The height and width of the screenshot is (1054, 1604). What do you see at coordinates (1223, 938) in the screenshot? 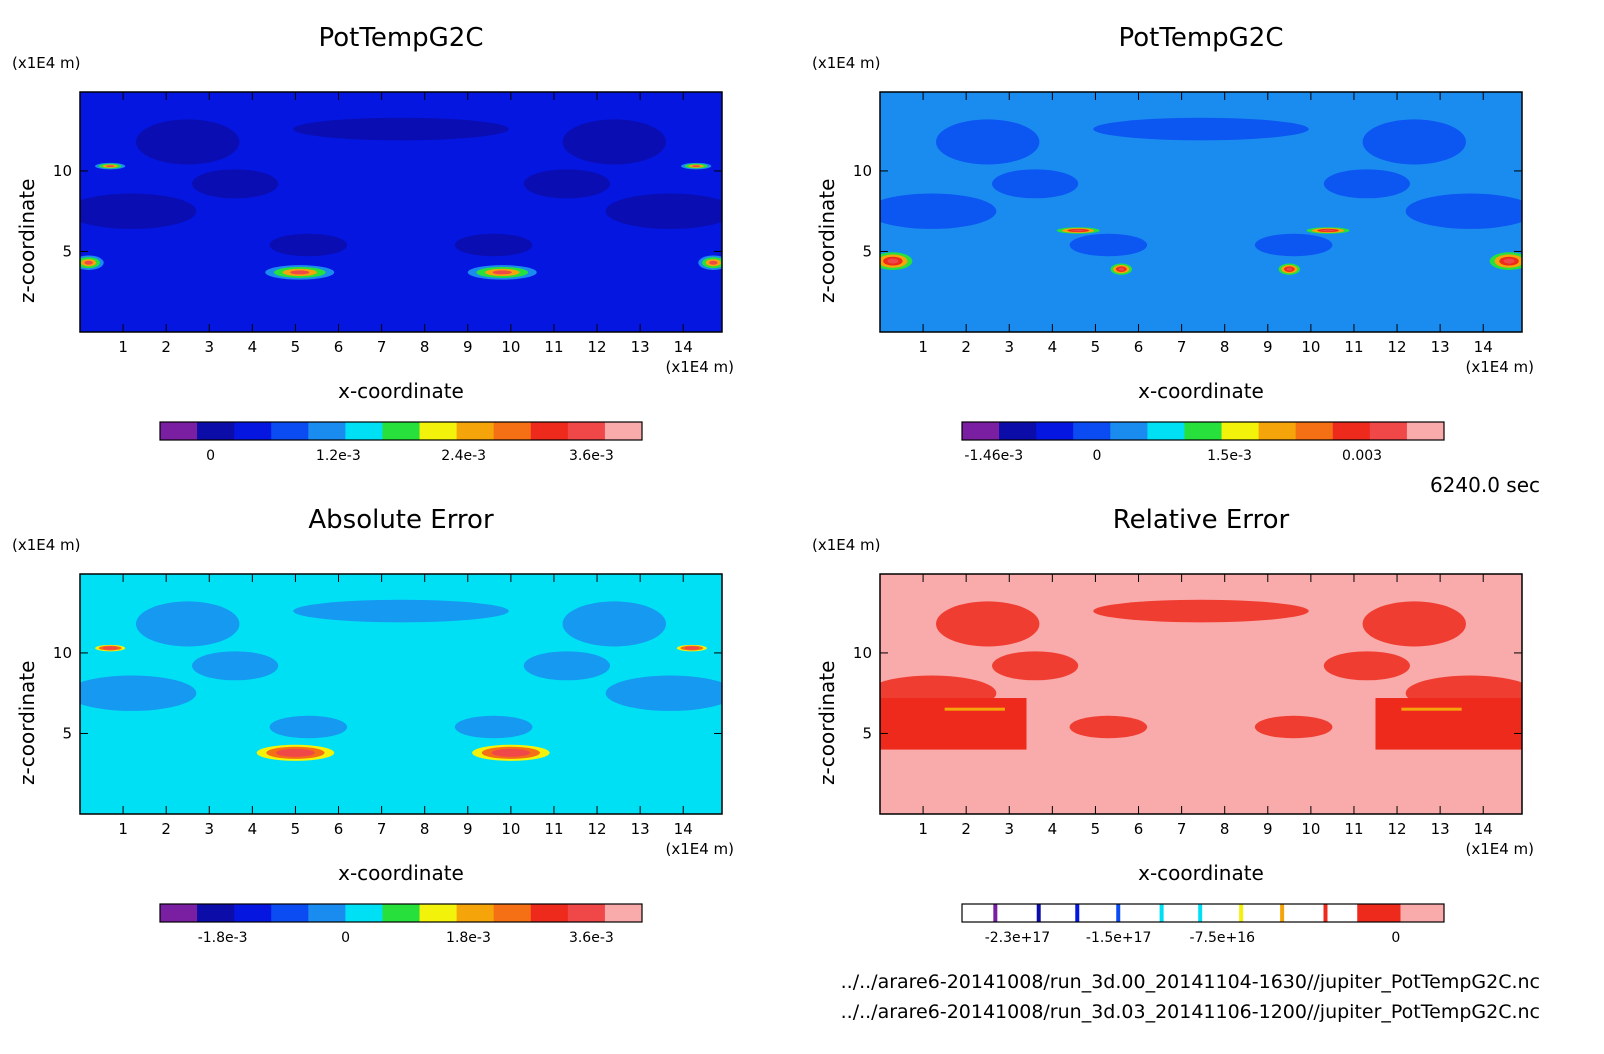
I see `colorbar-tick-label: -7.5e+16` at bounding box center [1223, 938].